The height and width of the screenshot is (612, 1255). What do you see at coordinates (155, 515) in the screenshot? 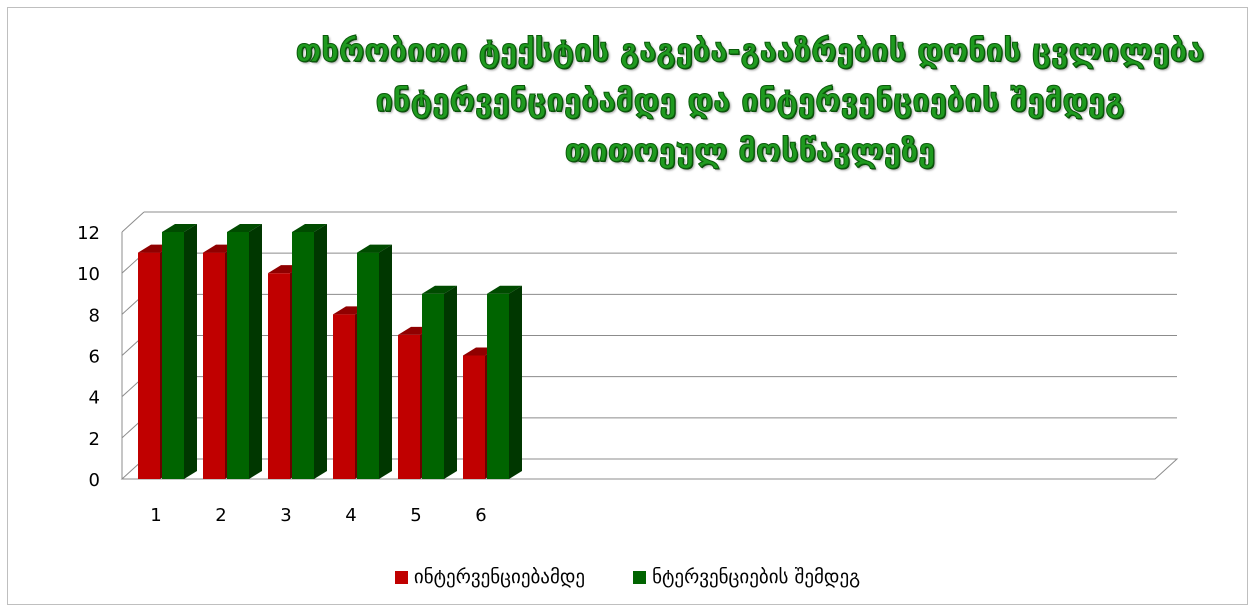
I see `x-tick-label: 1` at bounding box center [155, 515].